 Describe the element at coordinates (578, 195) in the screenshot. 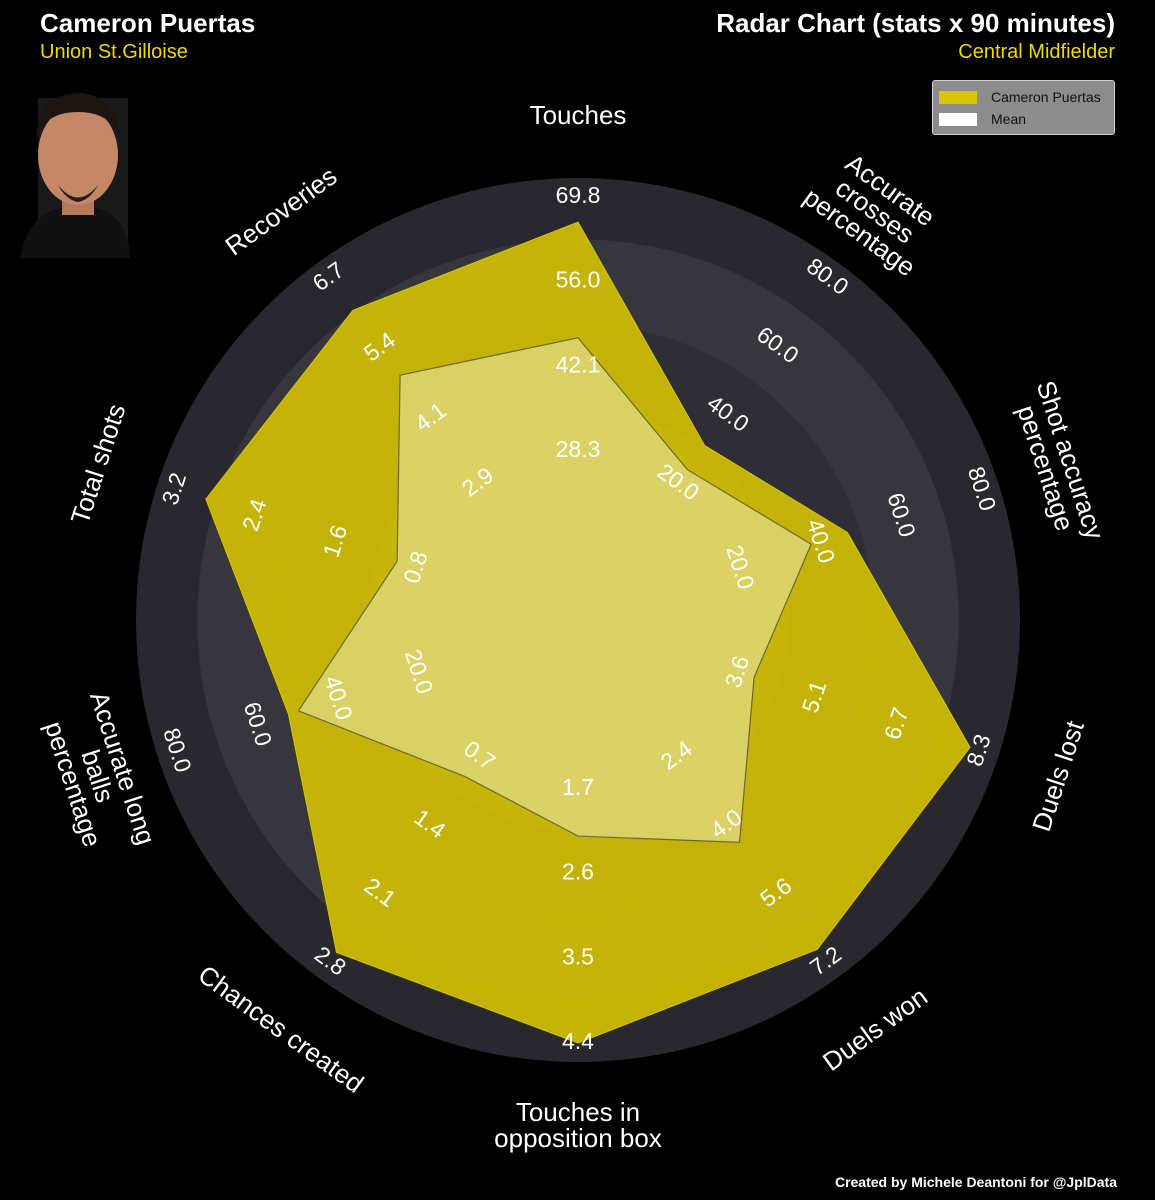

I see `tick-label: 69.8` at that location.